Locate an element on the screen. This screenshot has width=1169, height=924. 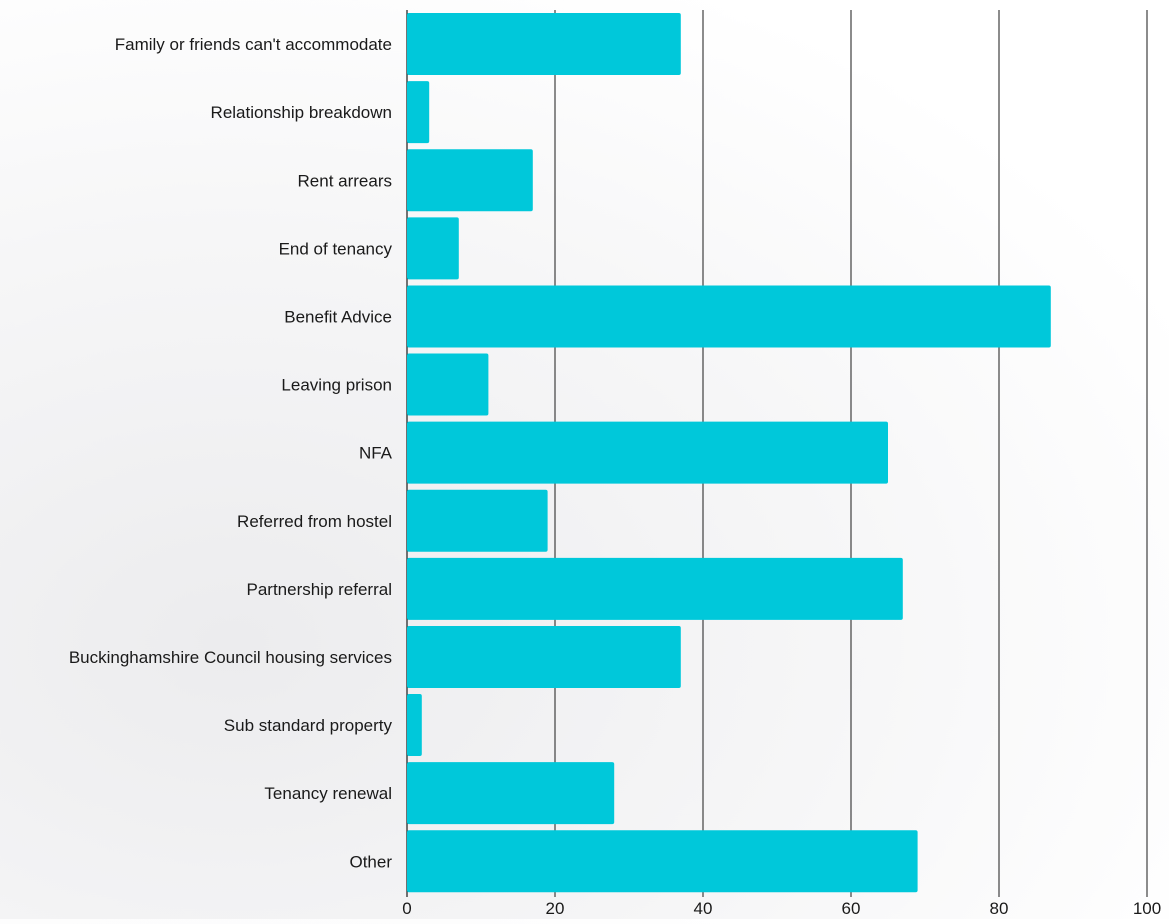
x-tick-label: 40 is located at coordinates (703, 908).